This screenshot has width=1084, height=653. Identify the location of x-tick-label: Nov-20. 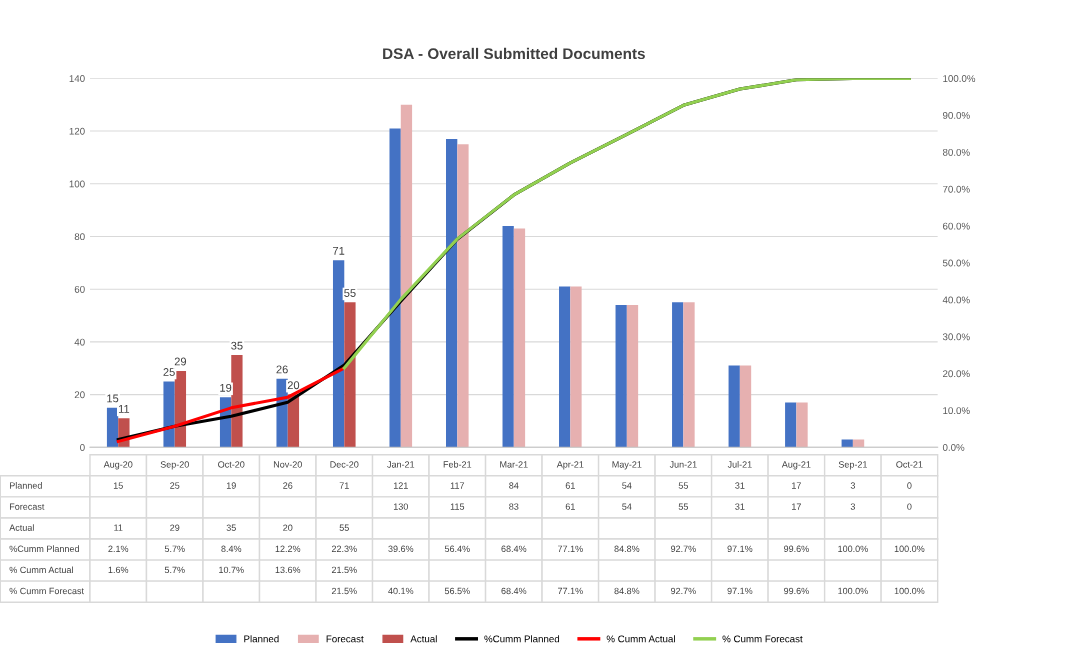
(287, 464).